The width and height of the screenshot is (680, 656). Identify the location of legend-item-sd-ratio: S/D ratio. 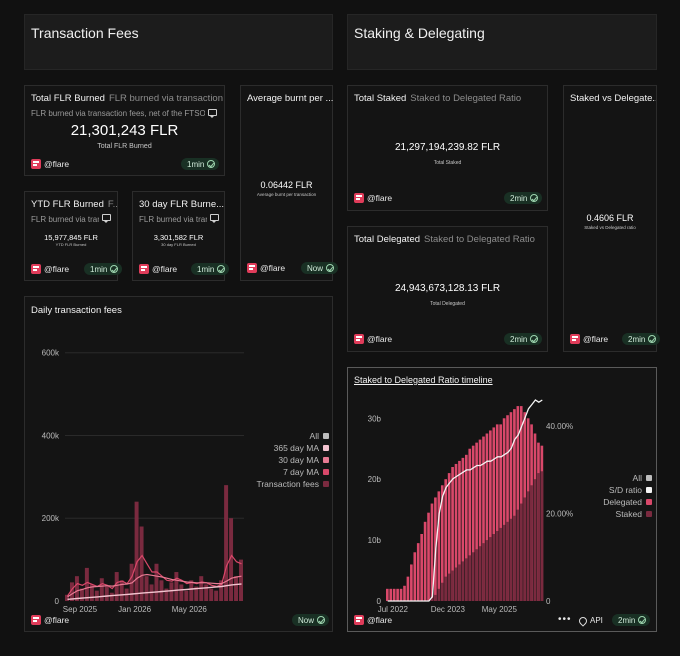
(619, 490).